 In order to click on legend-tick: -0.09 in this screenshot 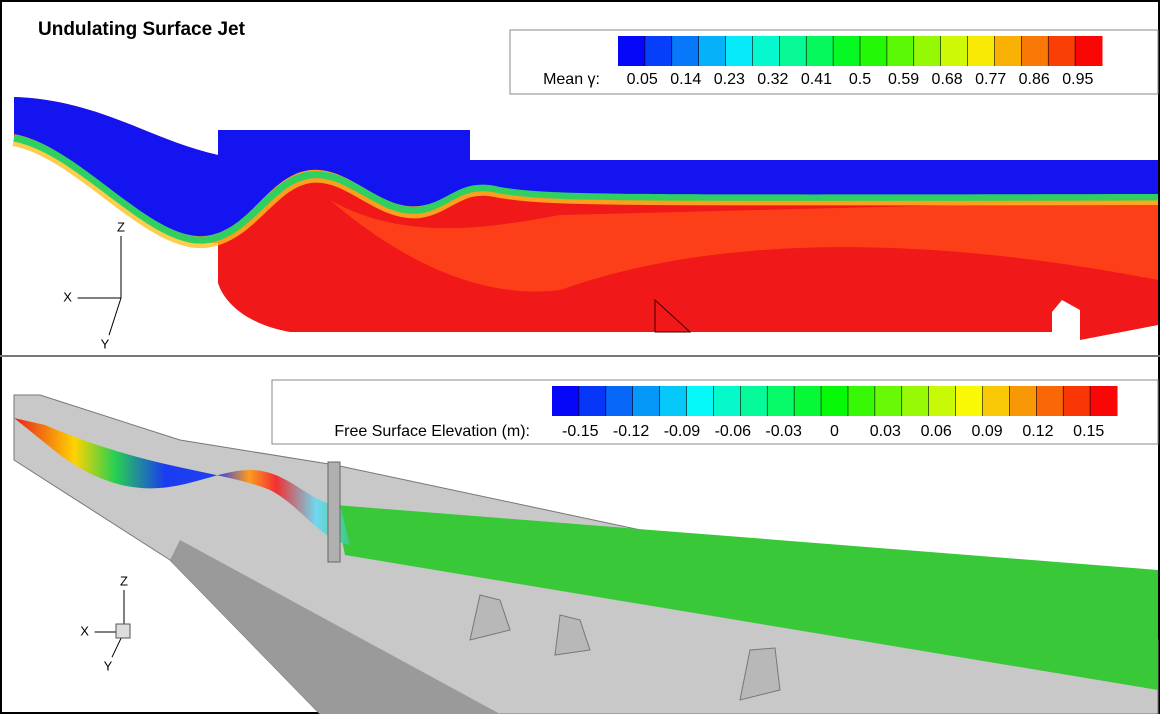, I will do `click(682, 431)`.